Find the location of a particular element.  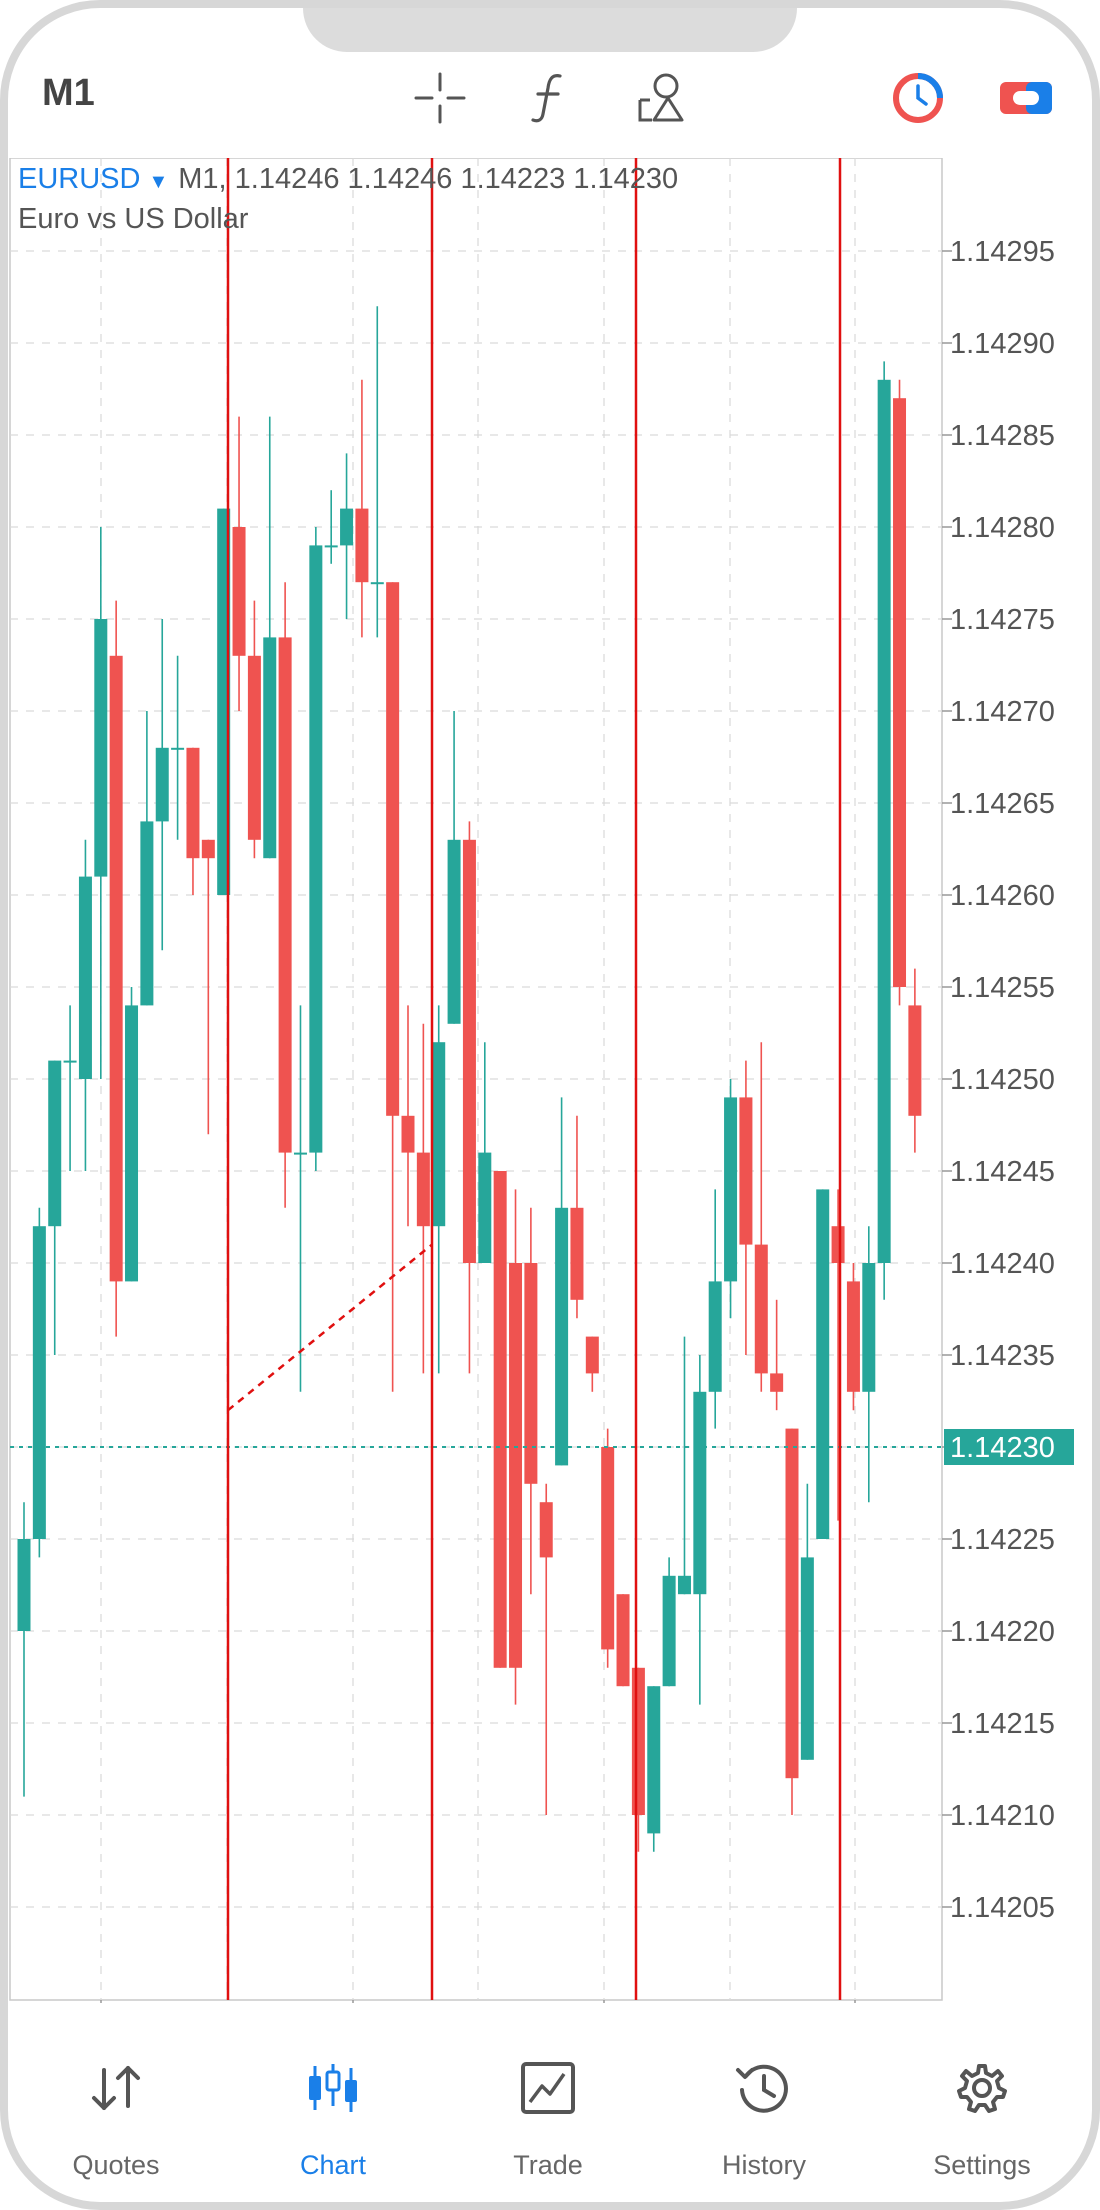

tab-chart: Chart is located at coordinates (333, 2095).